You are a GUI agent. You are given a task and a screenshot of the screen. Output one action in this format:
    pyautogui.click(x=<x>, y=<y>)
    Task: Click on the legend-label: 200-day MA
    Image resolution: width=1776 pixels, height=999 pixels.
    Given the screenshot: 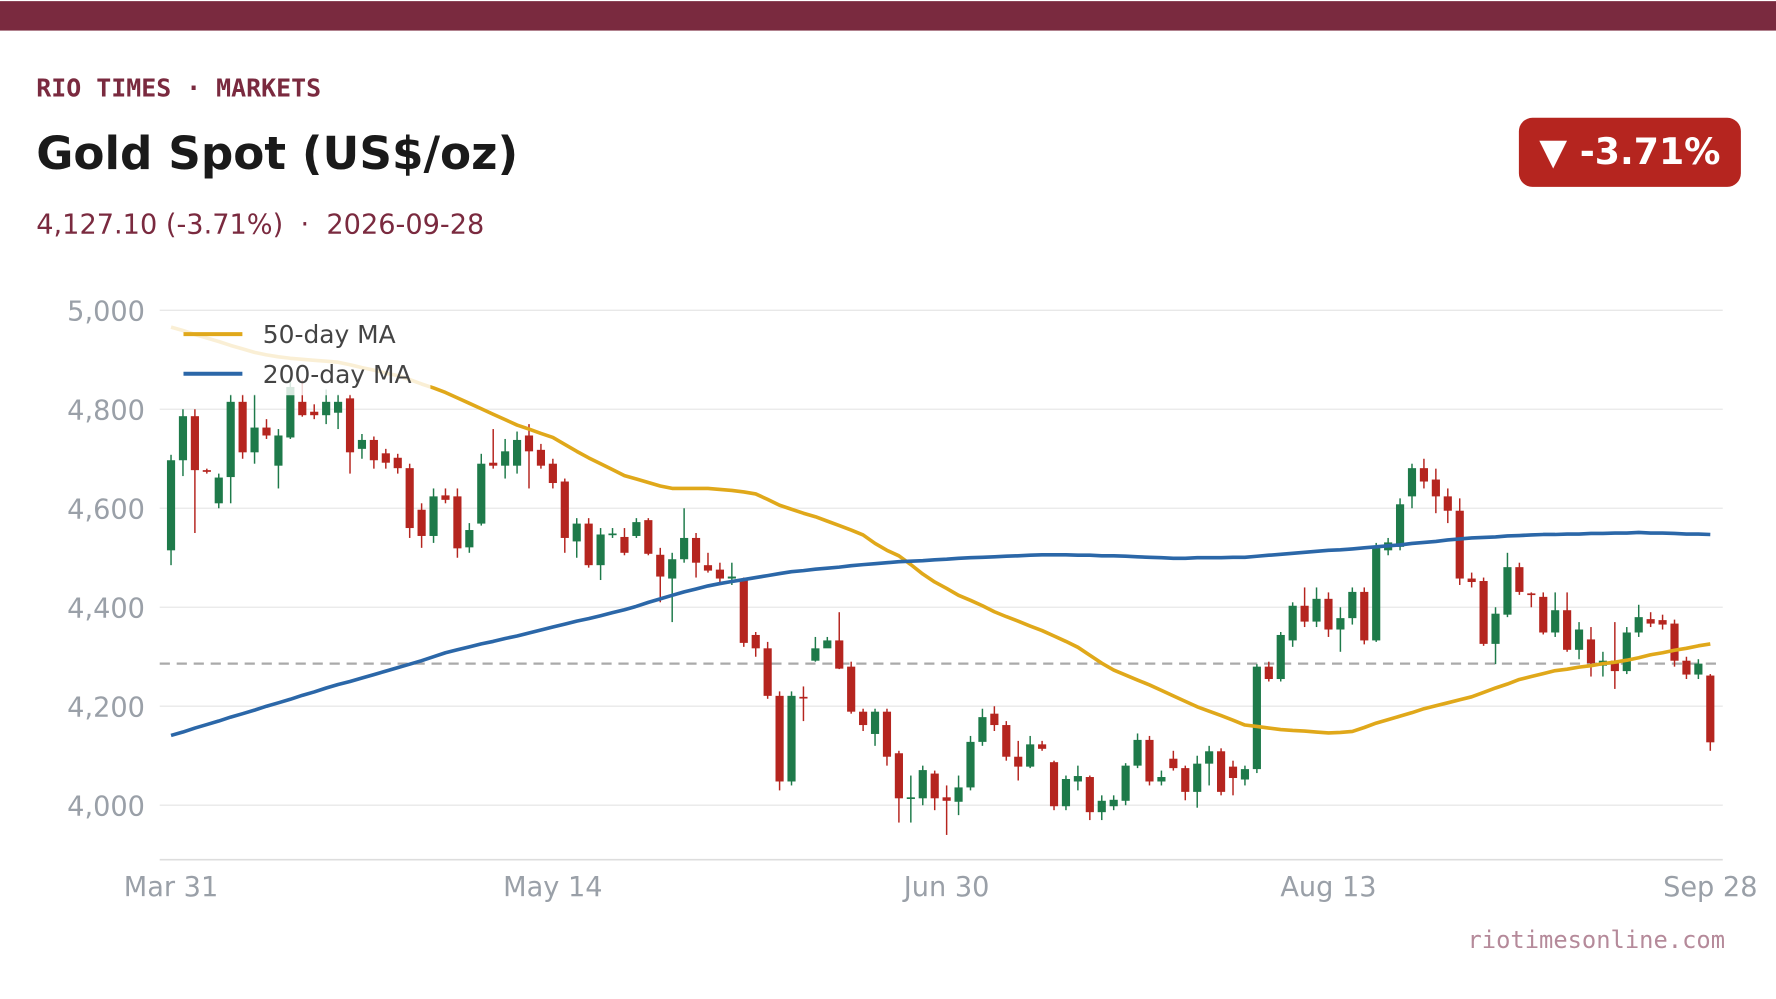 What is the action you would take?
    pyautogui.click(x=337, y=374)
    